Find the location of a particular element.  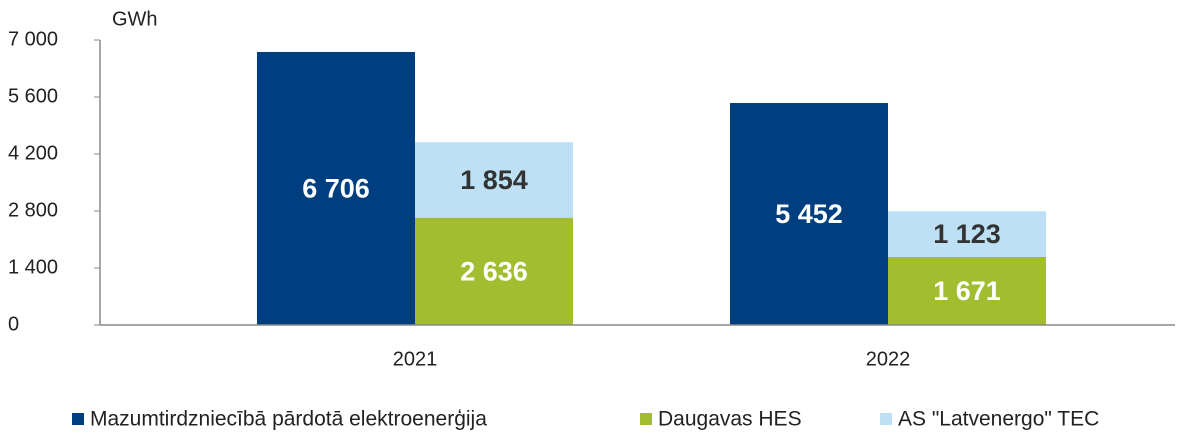

data-label: 5 452 is located at coordinates (809, 214).